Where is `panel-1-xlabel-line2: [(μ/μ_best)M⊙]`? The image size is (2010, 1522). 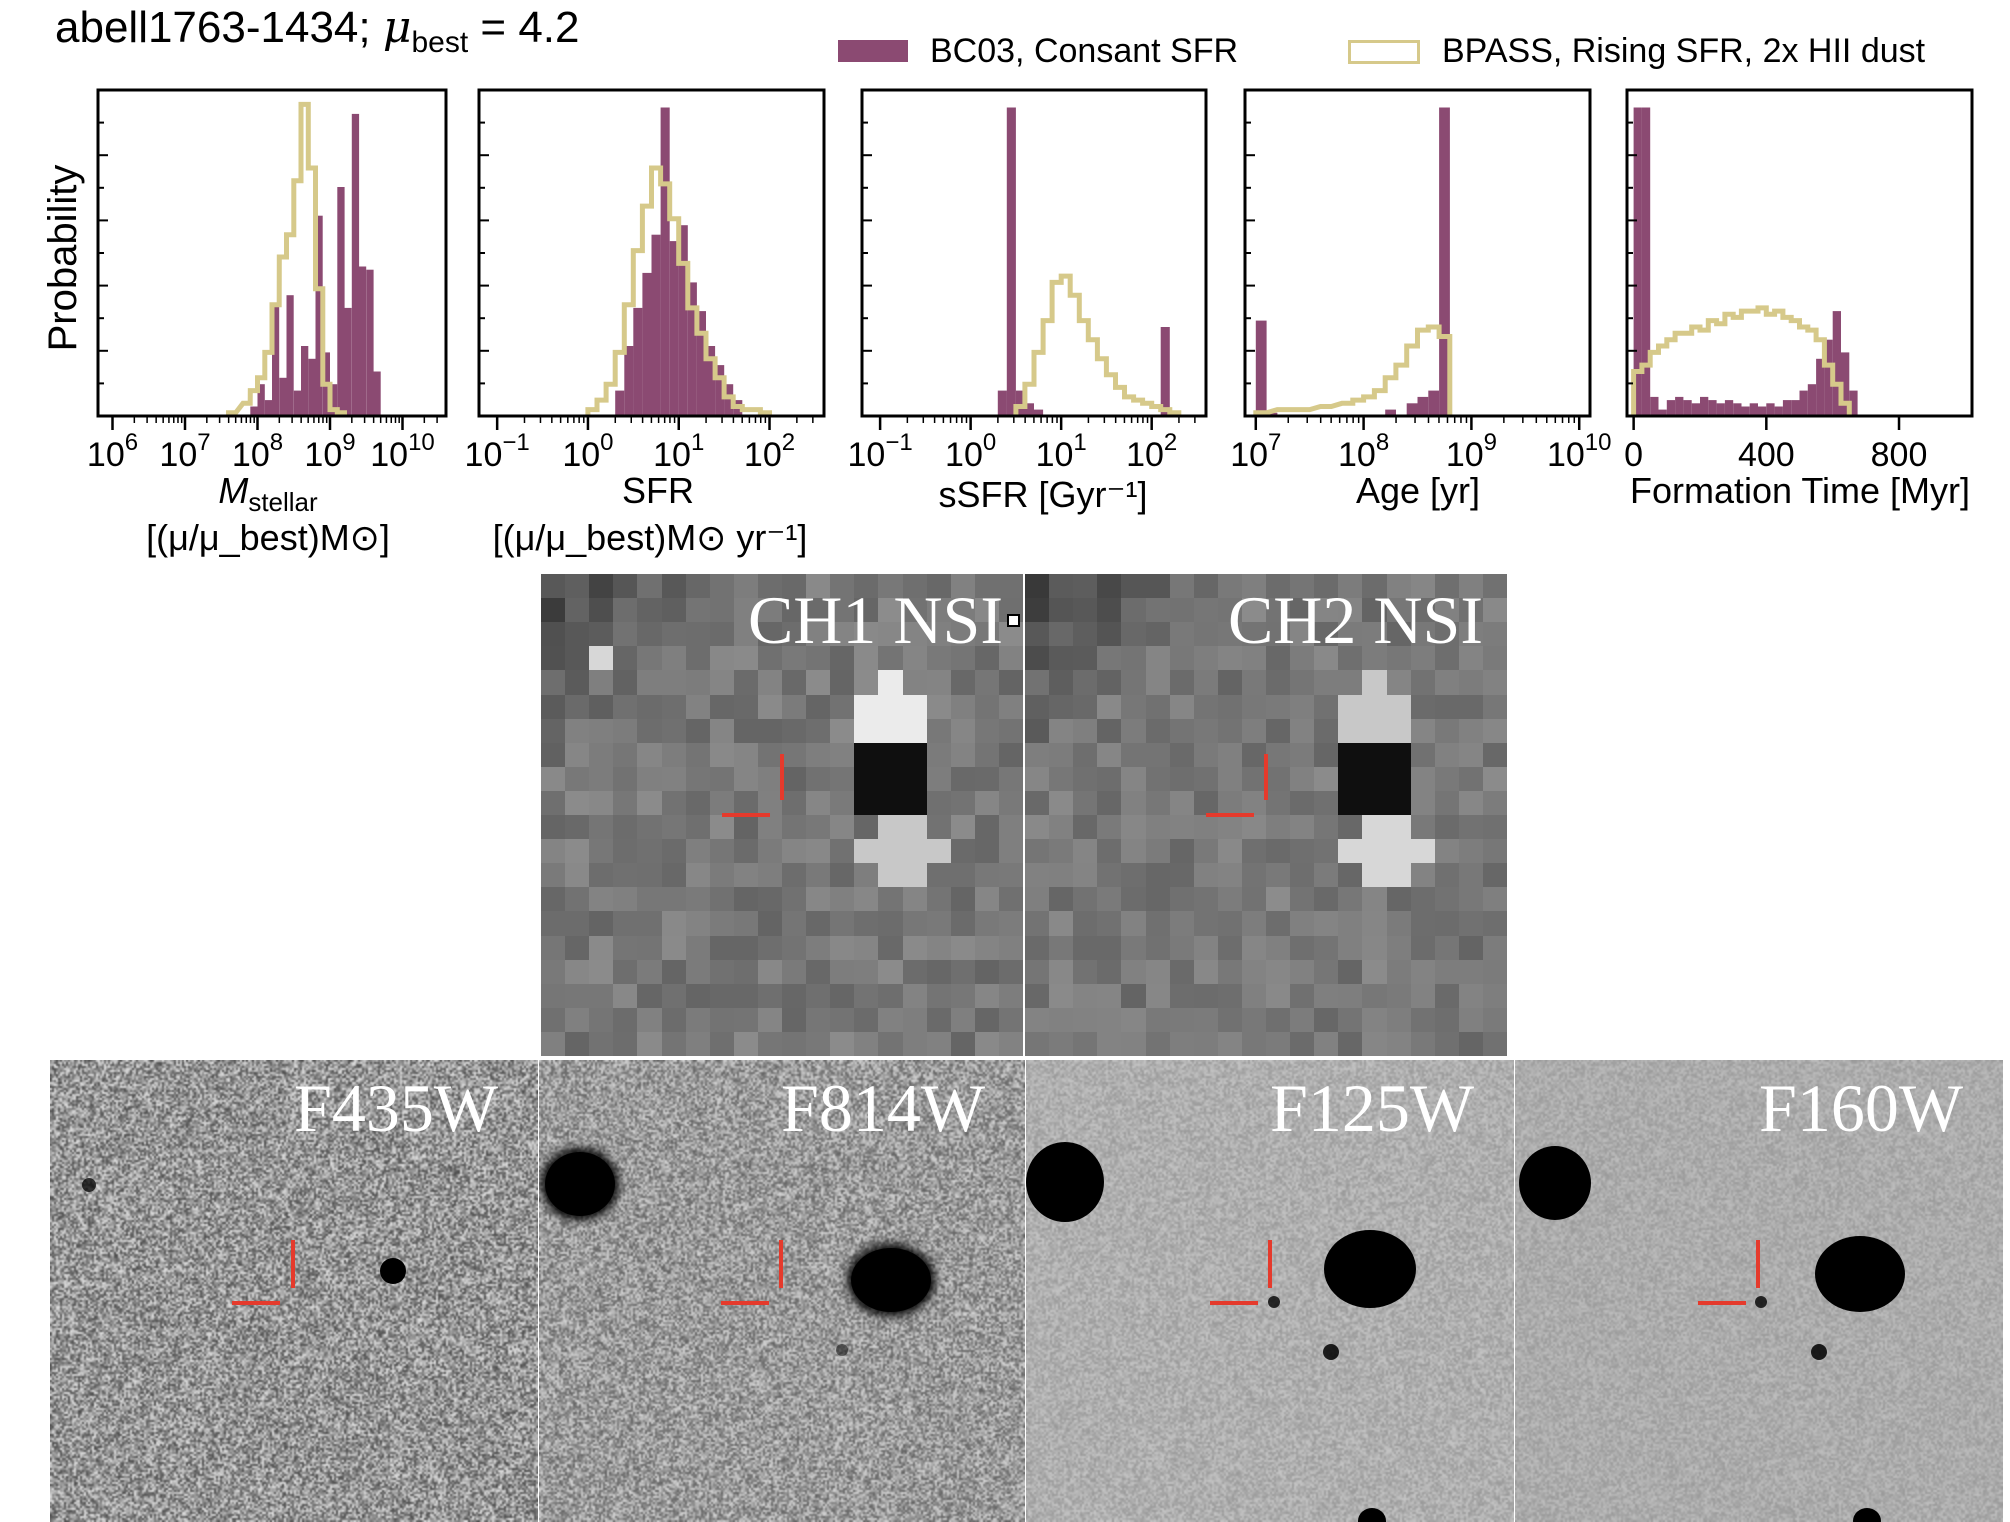
panel-1-xlabel-line2: [(μ/μ_best)M⊙] is located at coordinates (268, 537).